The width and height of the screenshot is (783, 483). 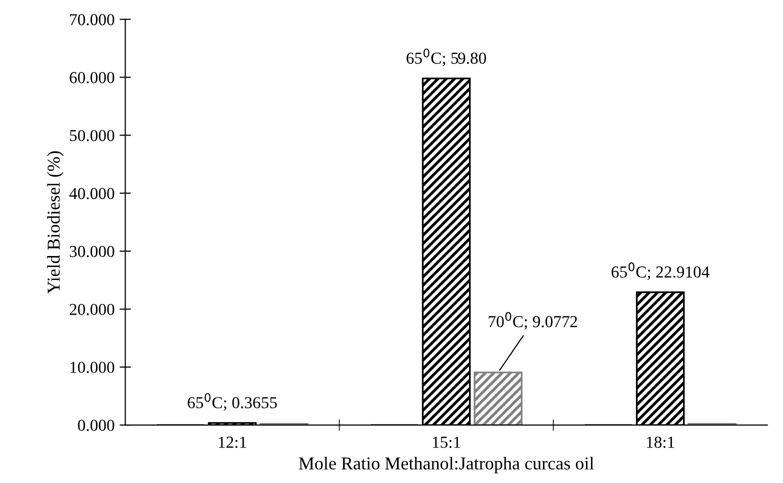 What do you see at coordinates (446, 57) in the screenshot?
I see `data-label: 65$^{0}$C; 59.80` at bounding box center [446, 57].